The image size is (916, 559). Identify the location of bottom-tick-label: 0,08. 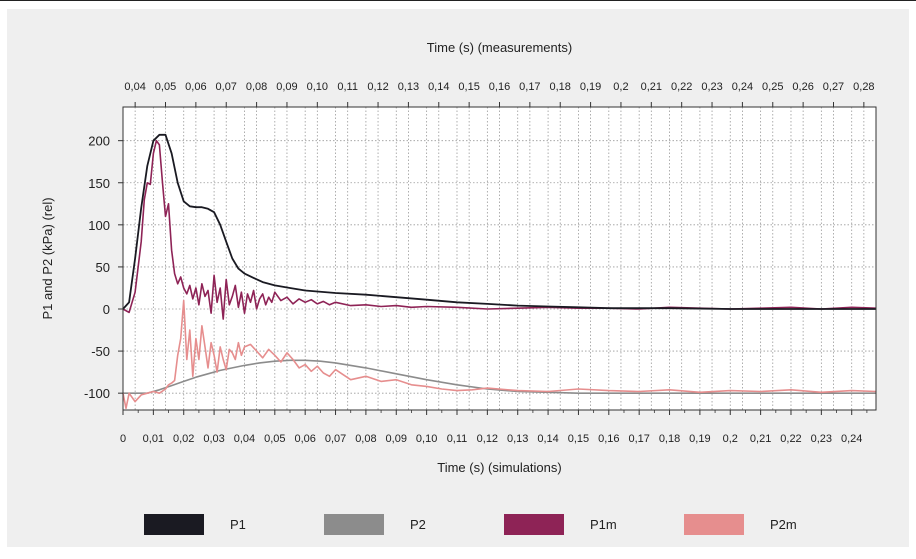
(365, 439).